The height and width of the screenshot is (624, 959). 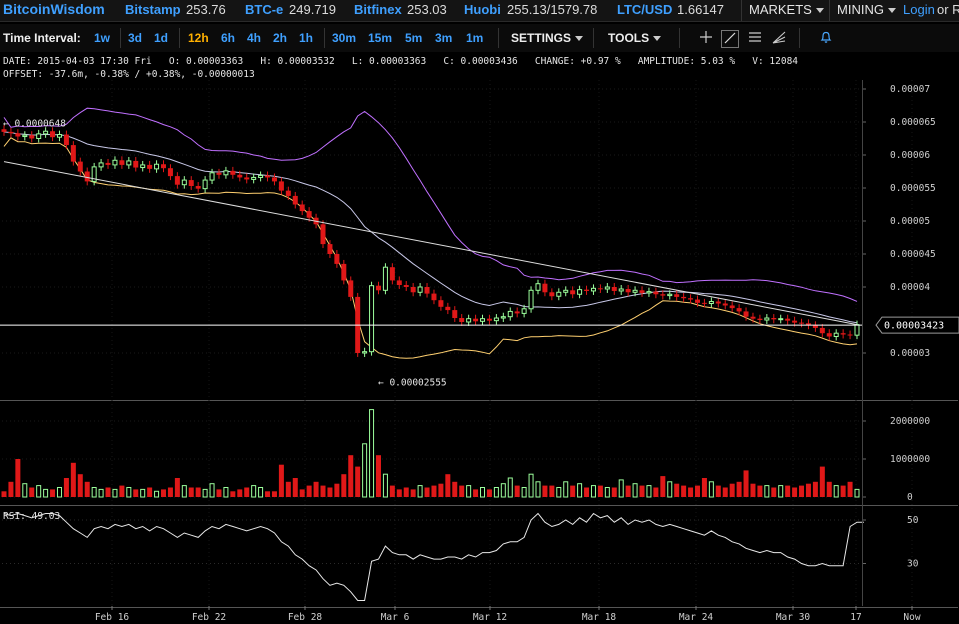 I want to click on interval-3m: 3m, so click(x=444, y=38).